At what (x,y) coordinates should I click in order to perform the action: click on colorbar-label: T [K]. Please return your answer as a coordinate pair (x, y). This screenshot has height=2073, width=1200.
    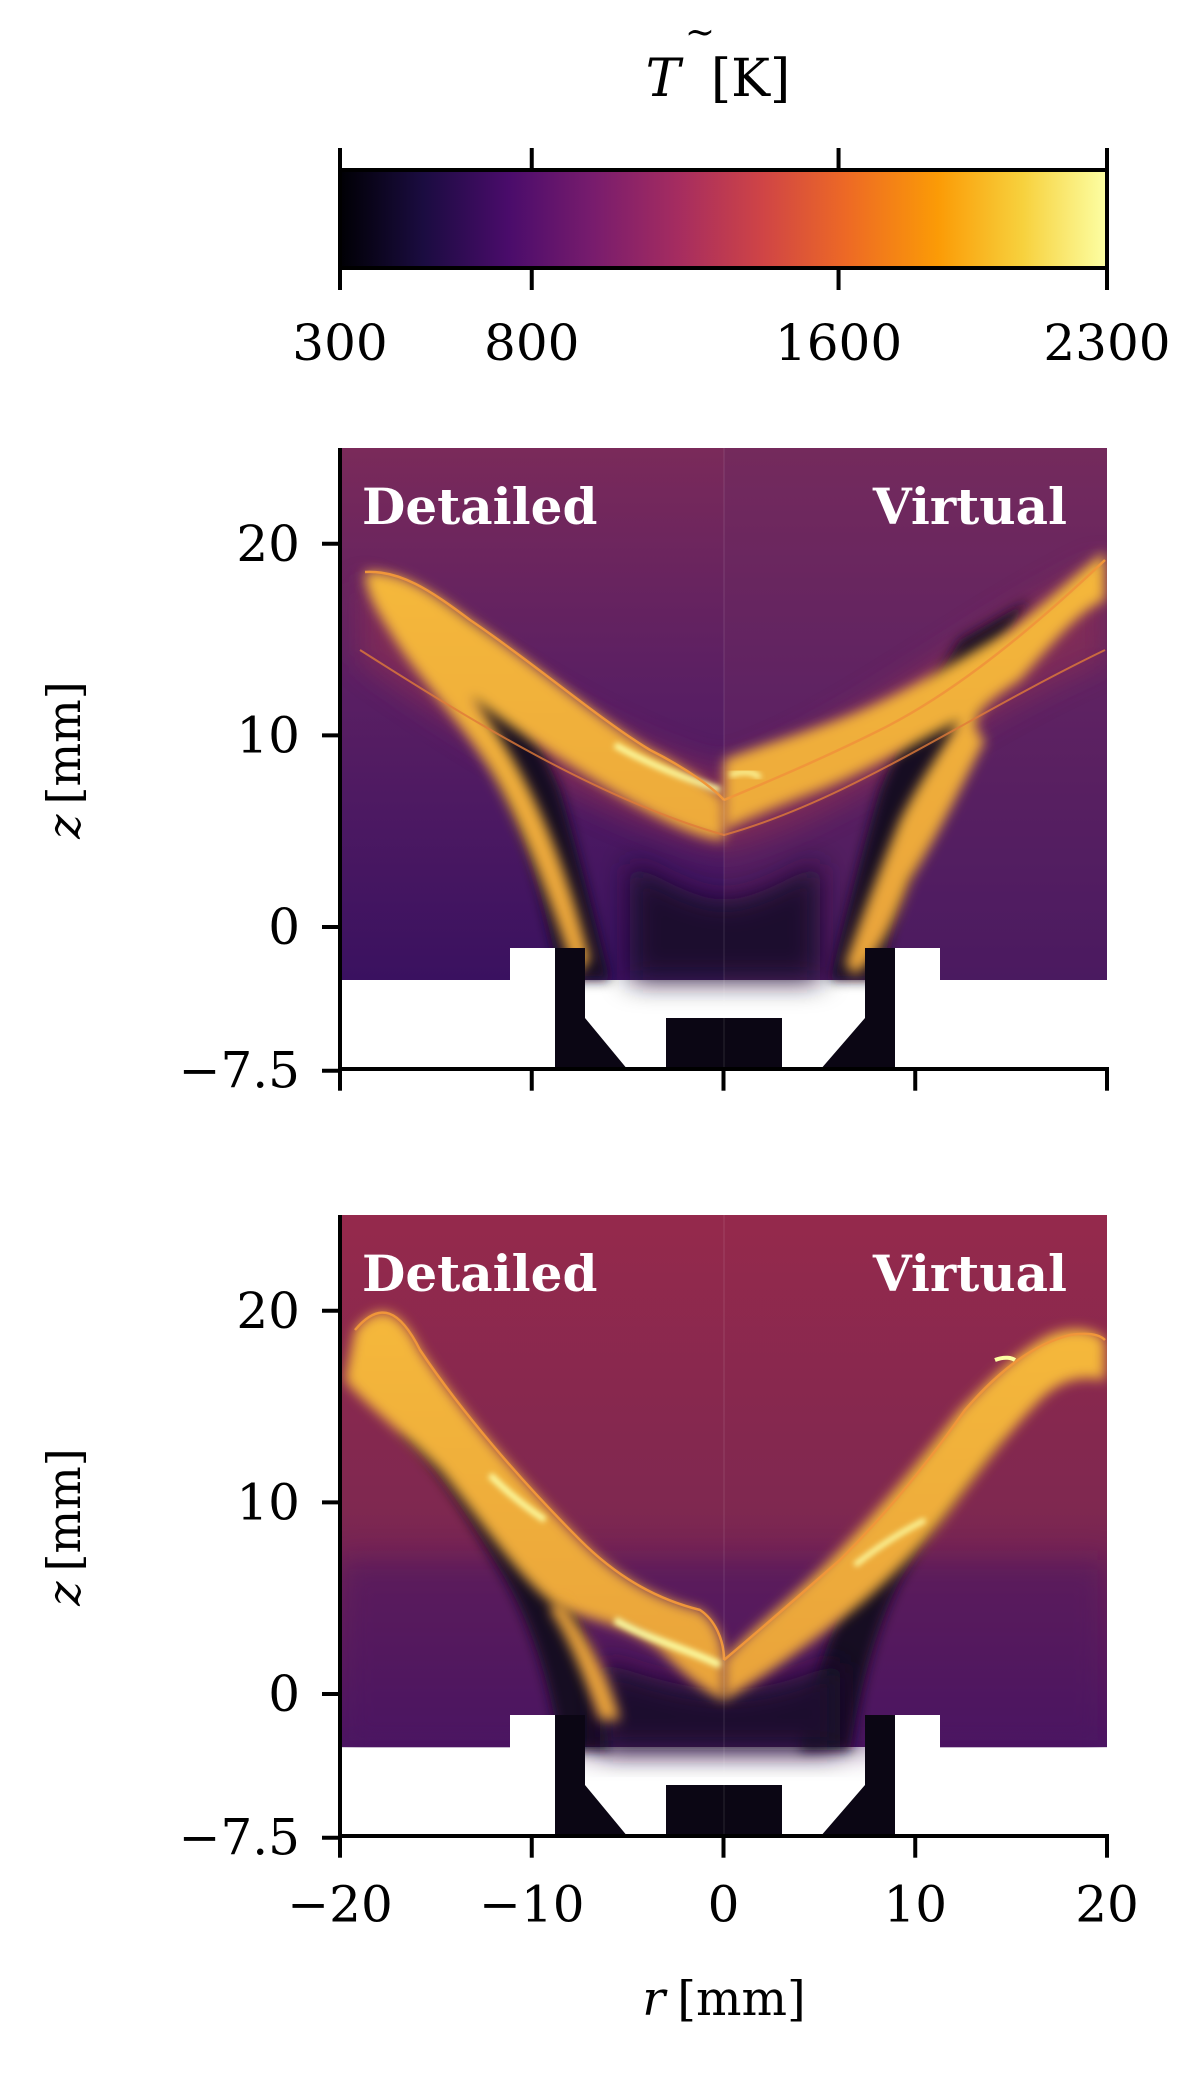
    Looking at the image, I should click on (718, 79).